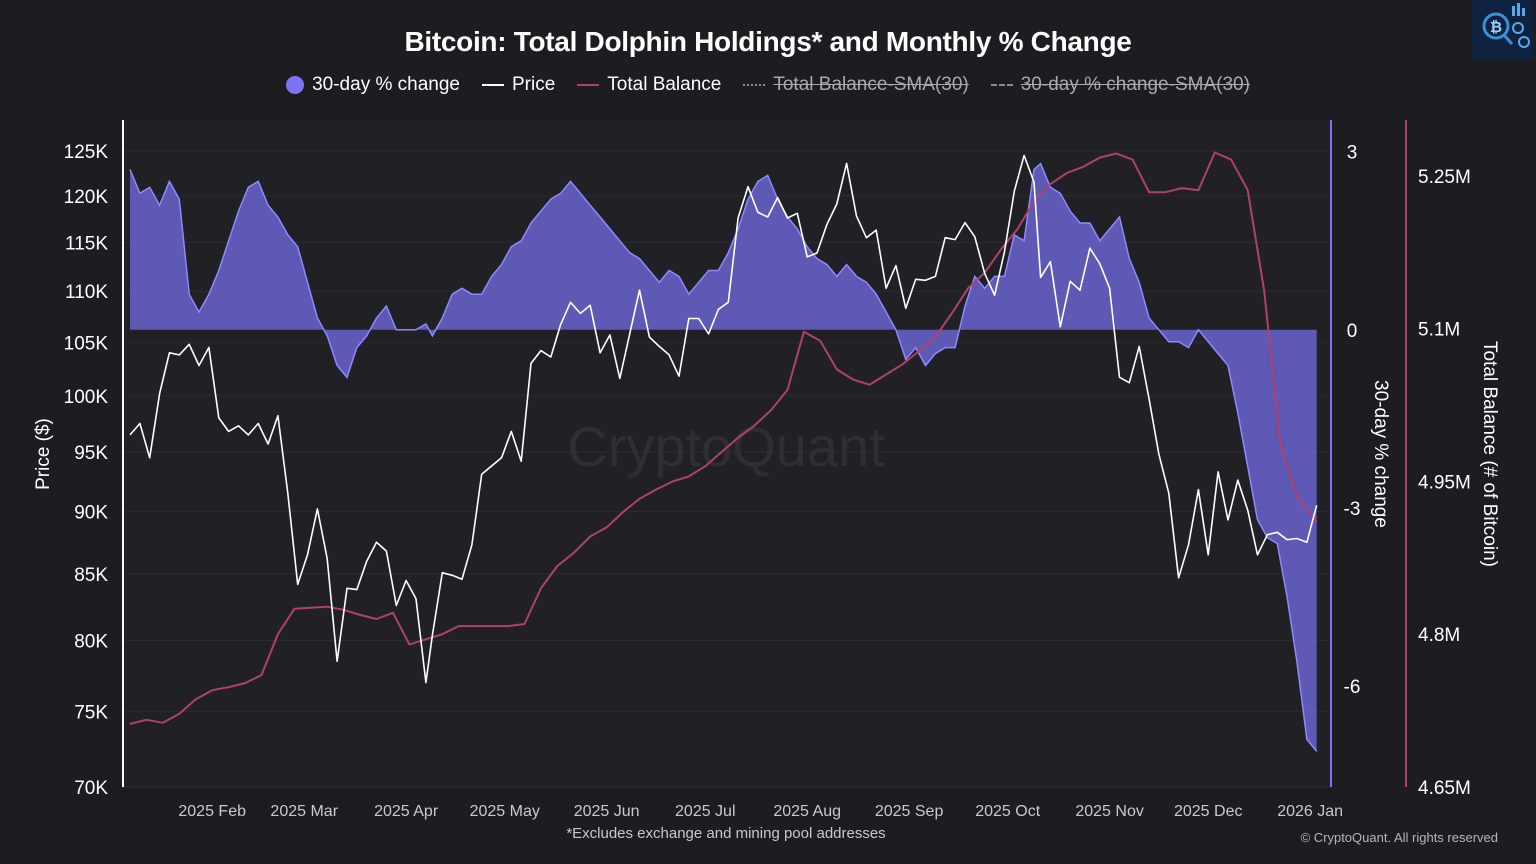 This screenshot has width=1536, height=864. What do you see at coordinates (295, 85) in the screenshot?
I see `pct-change-swatch` at bounding box center [295, 85].